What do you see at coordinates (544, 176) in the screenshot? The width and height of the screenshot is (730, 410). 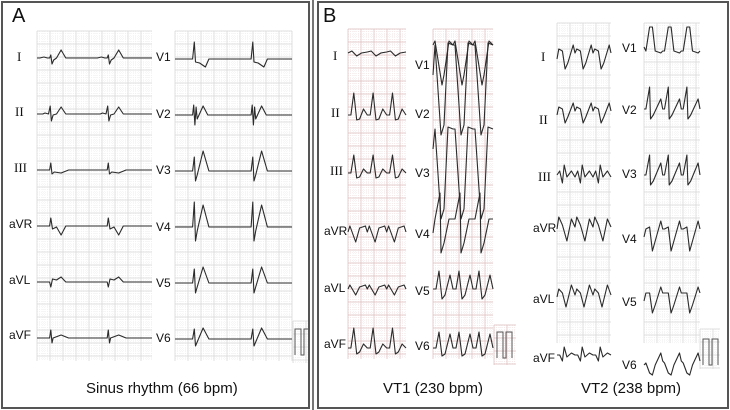 I see `vt2-lead-label-III: III` at bounding box center [544, 176].